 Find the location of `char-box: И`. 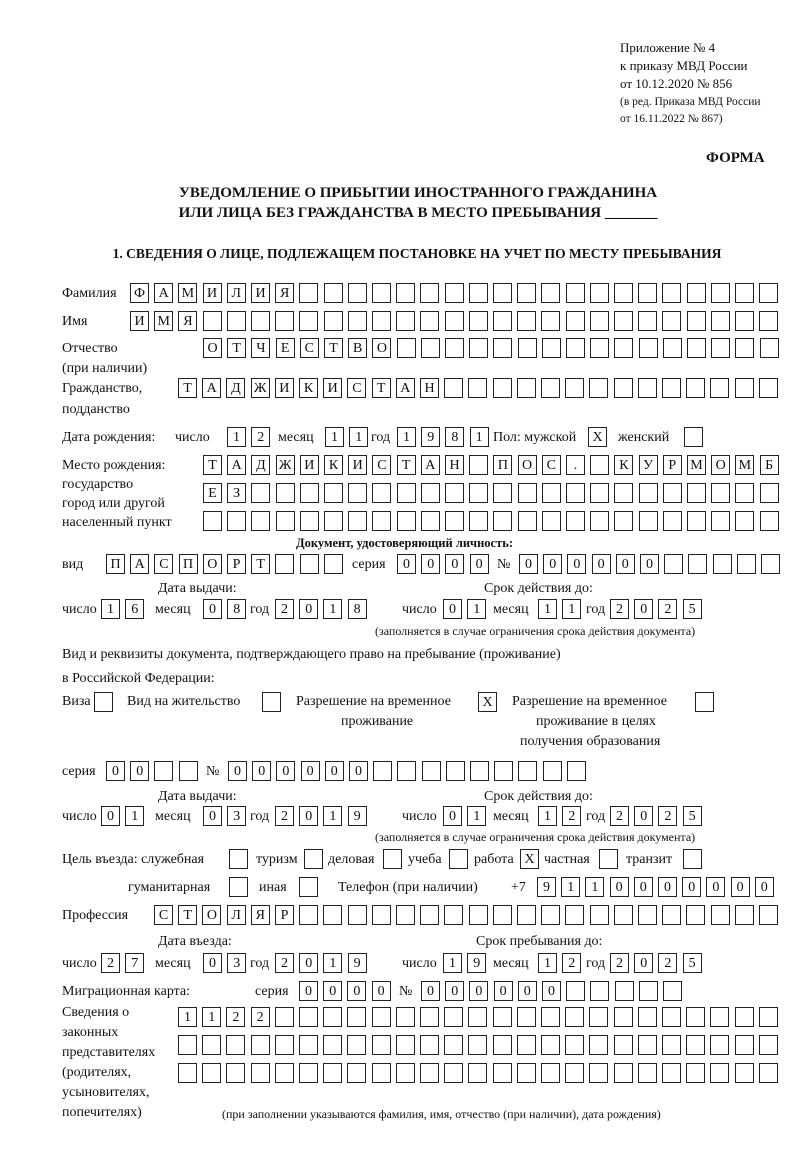

char-box: И is located at coordinates (358, 465).